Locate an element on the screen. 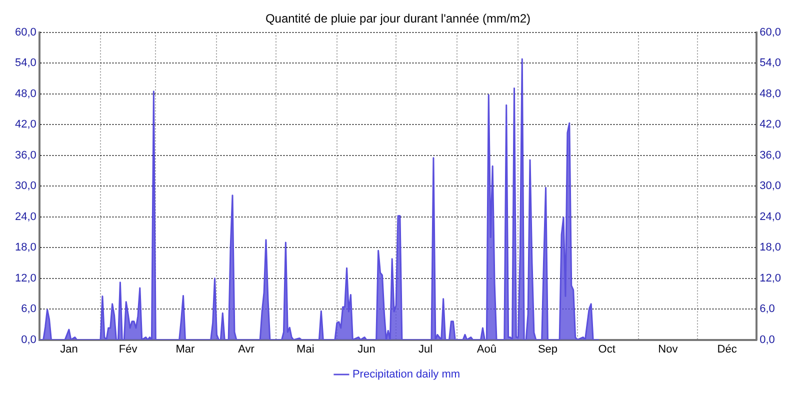 This screenshot has width=800, height=398. x-tick-label: Déc is located at coordinates (727, 349).